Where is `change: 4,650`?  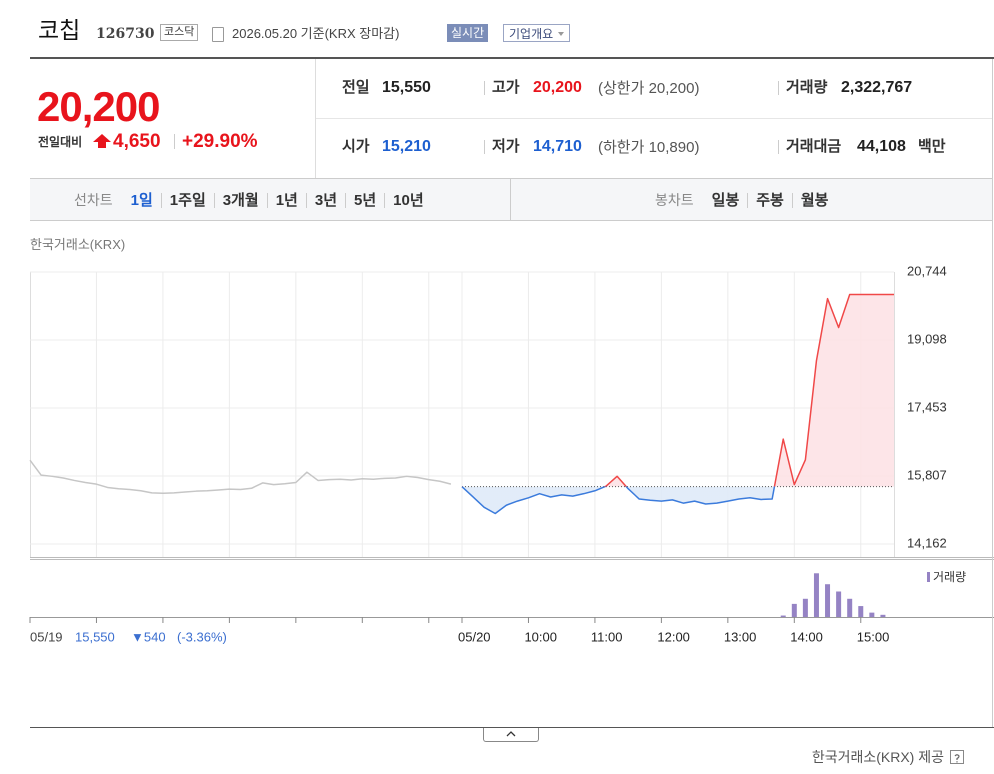
change: 4,650 is located at coordinates (137, 141).